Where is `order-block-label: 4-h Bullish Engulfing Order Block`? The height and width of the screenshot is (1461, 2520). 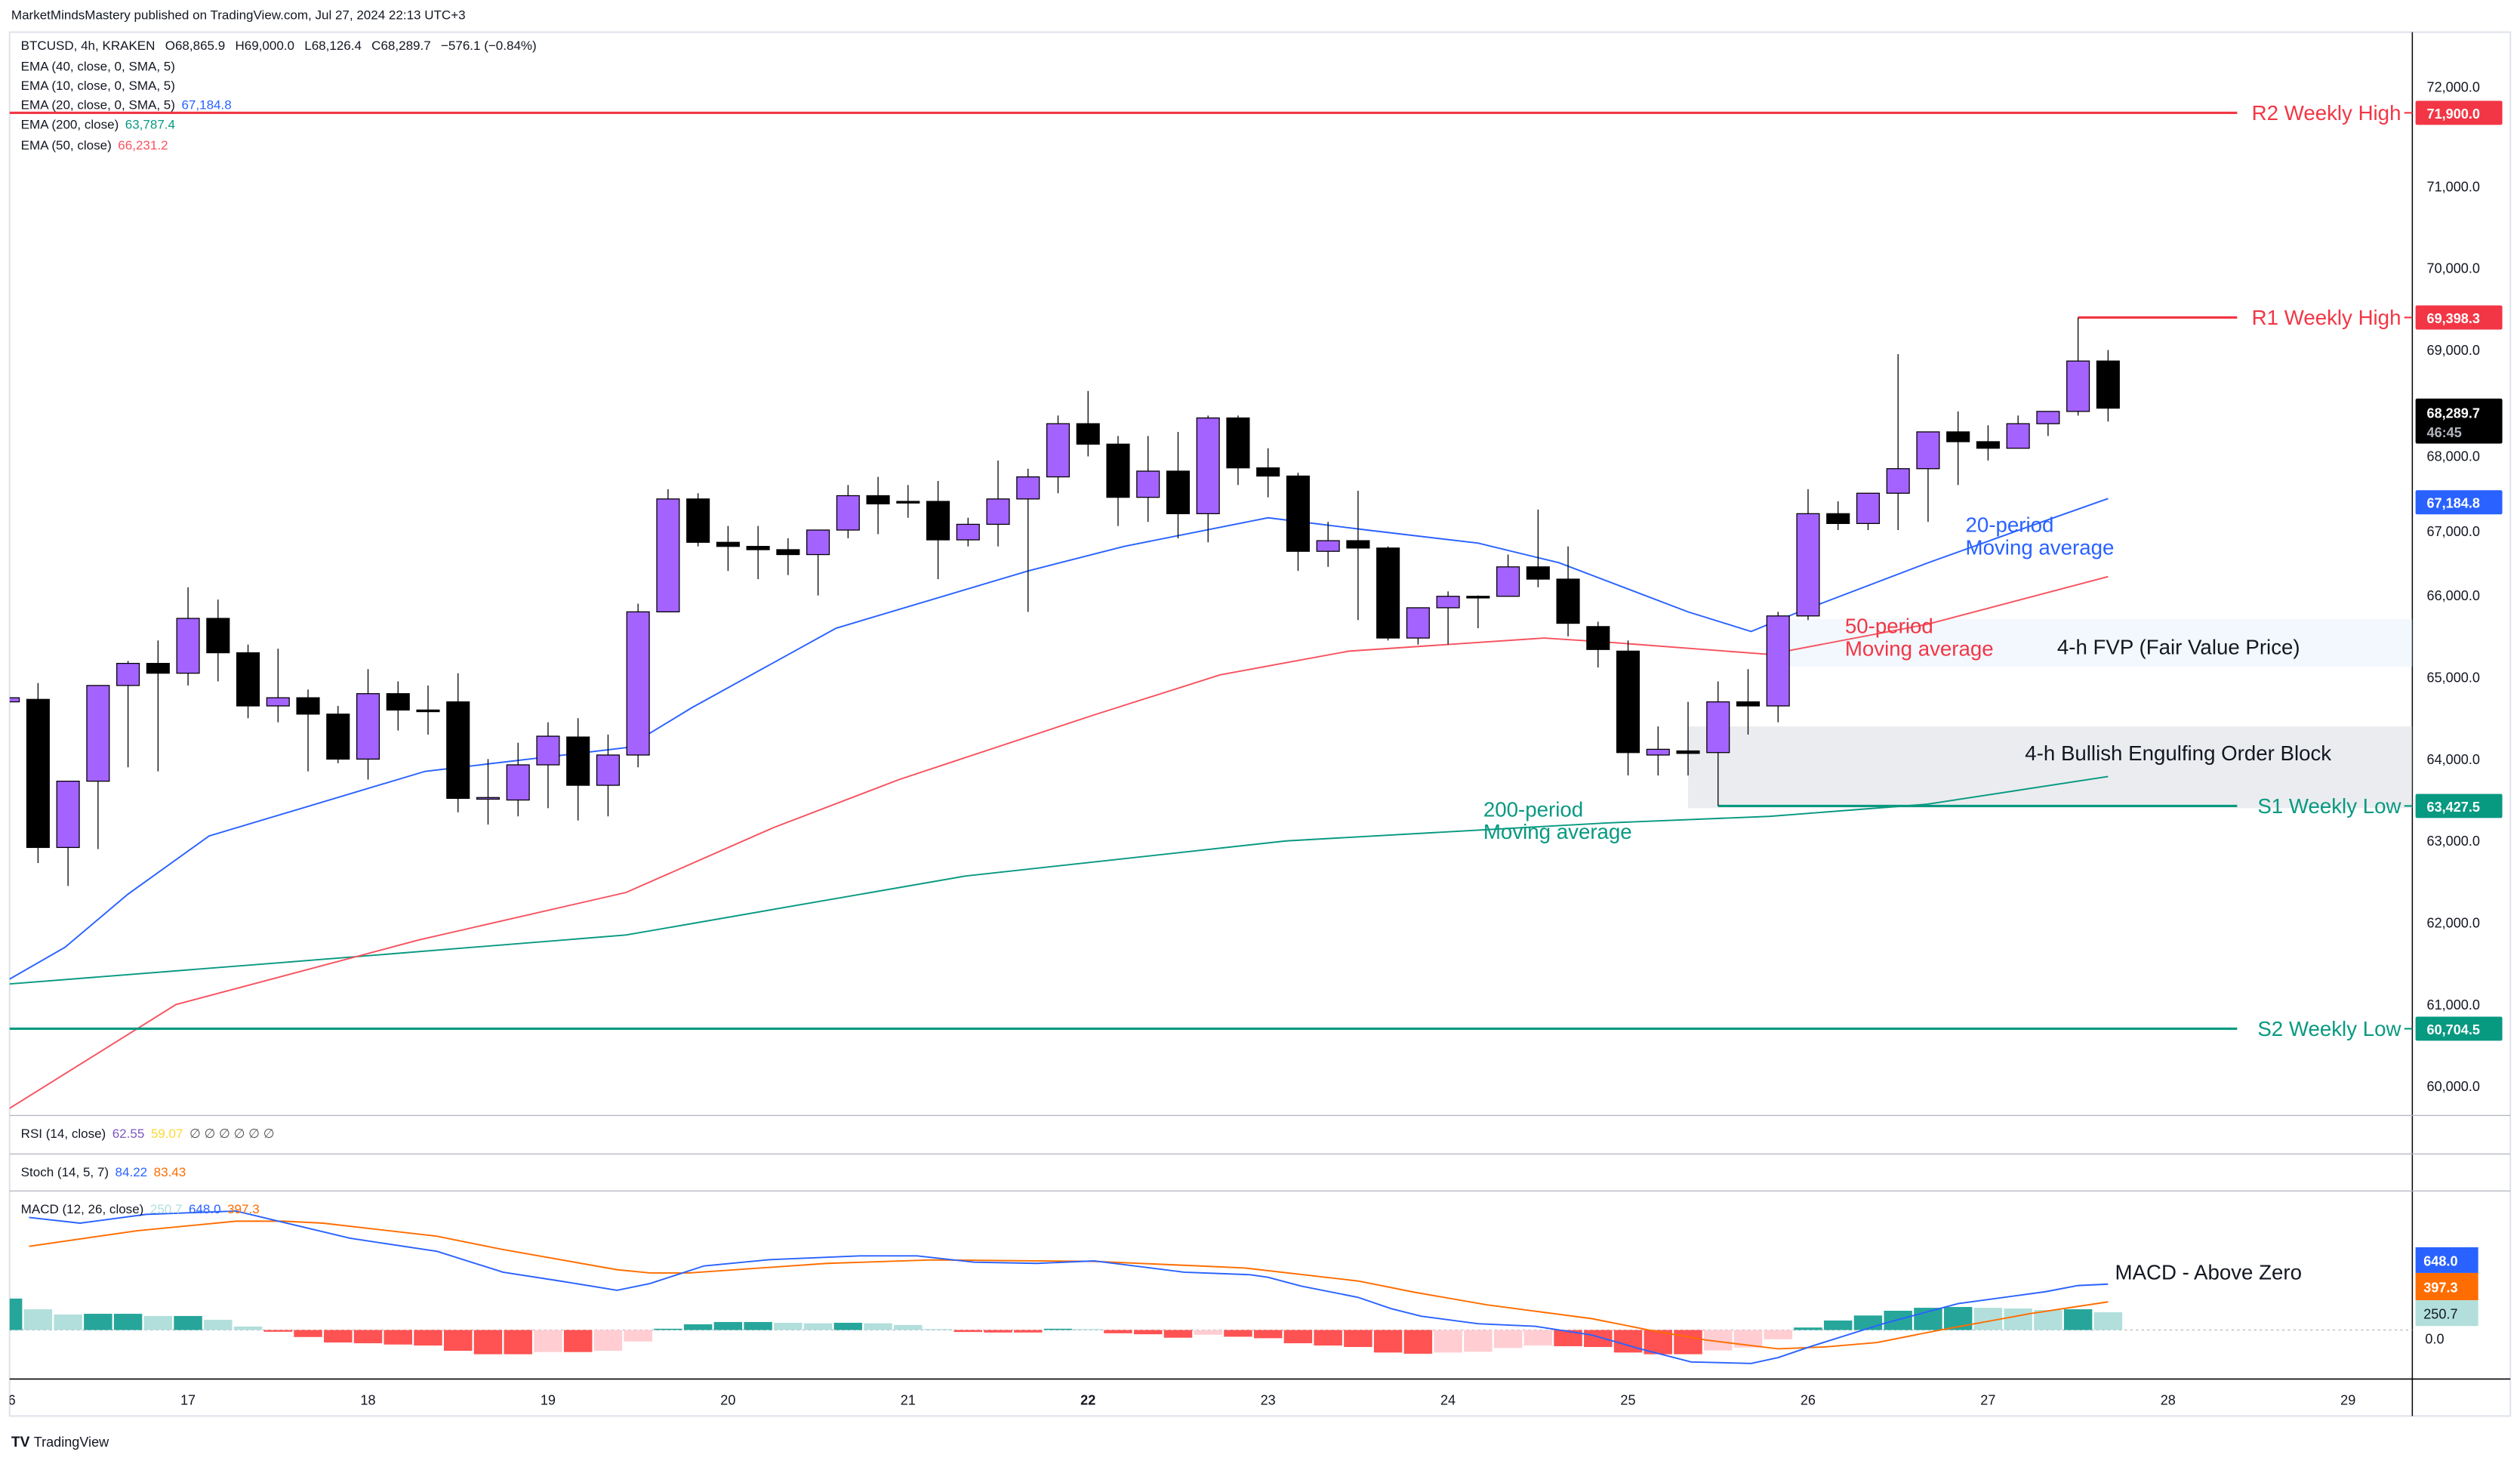
order-block-label: 4-h Bullish Engulfing Order Block is located at coordinates (2178, 753).